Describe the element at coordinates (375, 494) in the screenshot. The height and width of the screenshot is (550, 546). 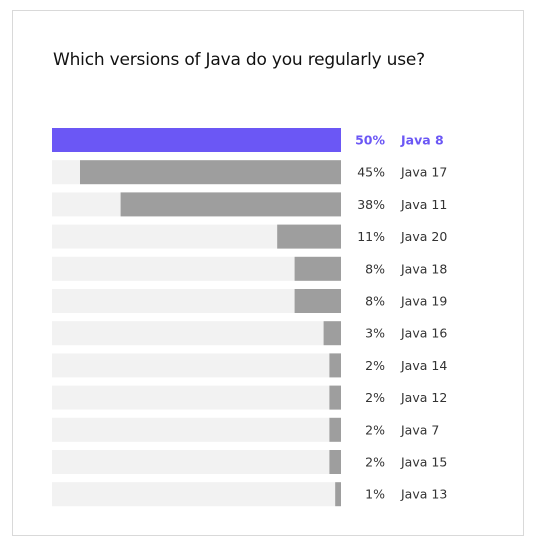
I see `value-label: 1%` at that location.